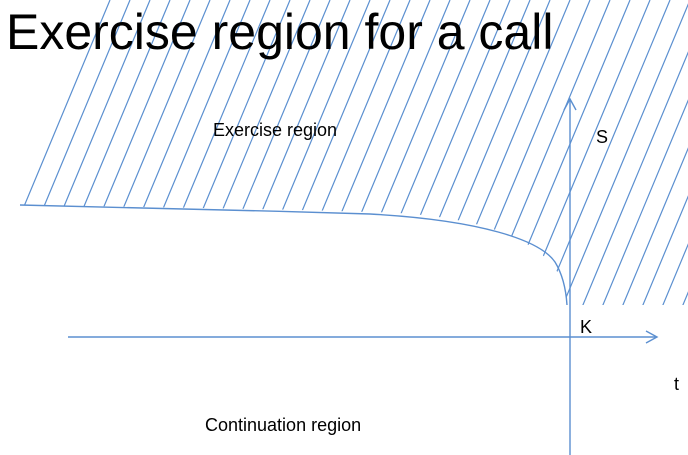 The height and width of the screenshot is (455, 688). Describe the element at coordinates (586, 327) in the screenshot. I see `strike-label: K` at that location.